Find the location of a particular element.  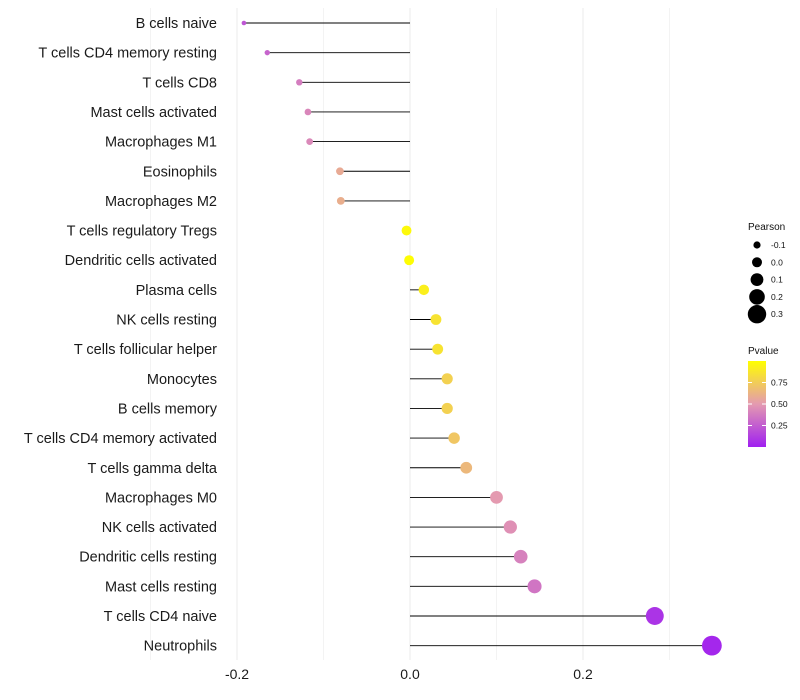

pearson-legend-label: 0.2 is located at coordinates (777, 297).